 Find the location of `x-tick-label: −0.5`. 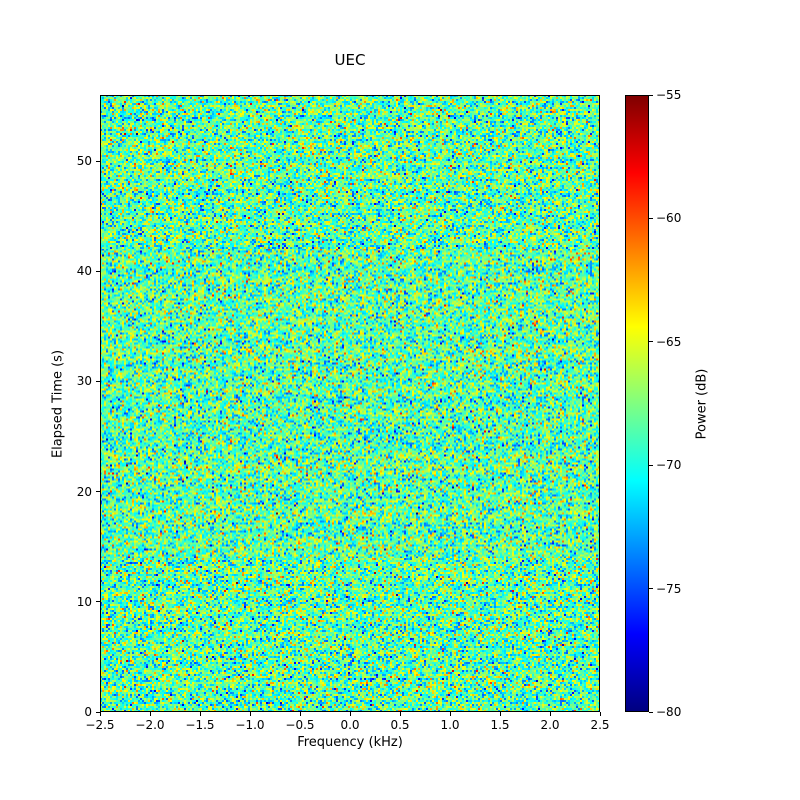

x-tick-label: −0.5 is located at coordinates (300, 725).